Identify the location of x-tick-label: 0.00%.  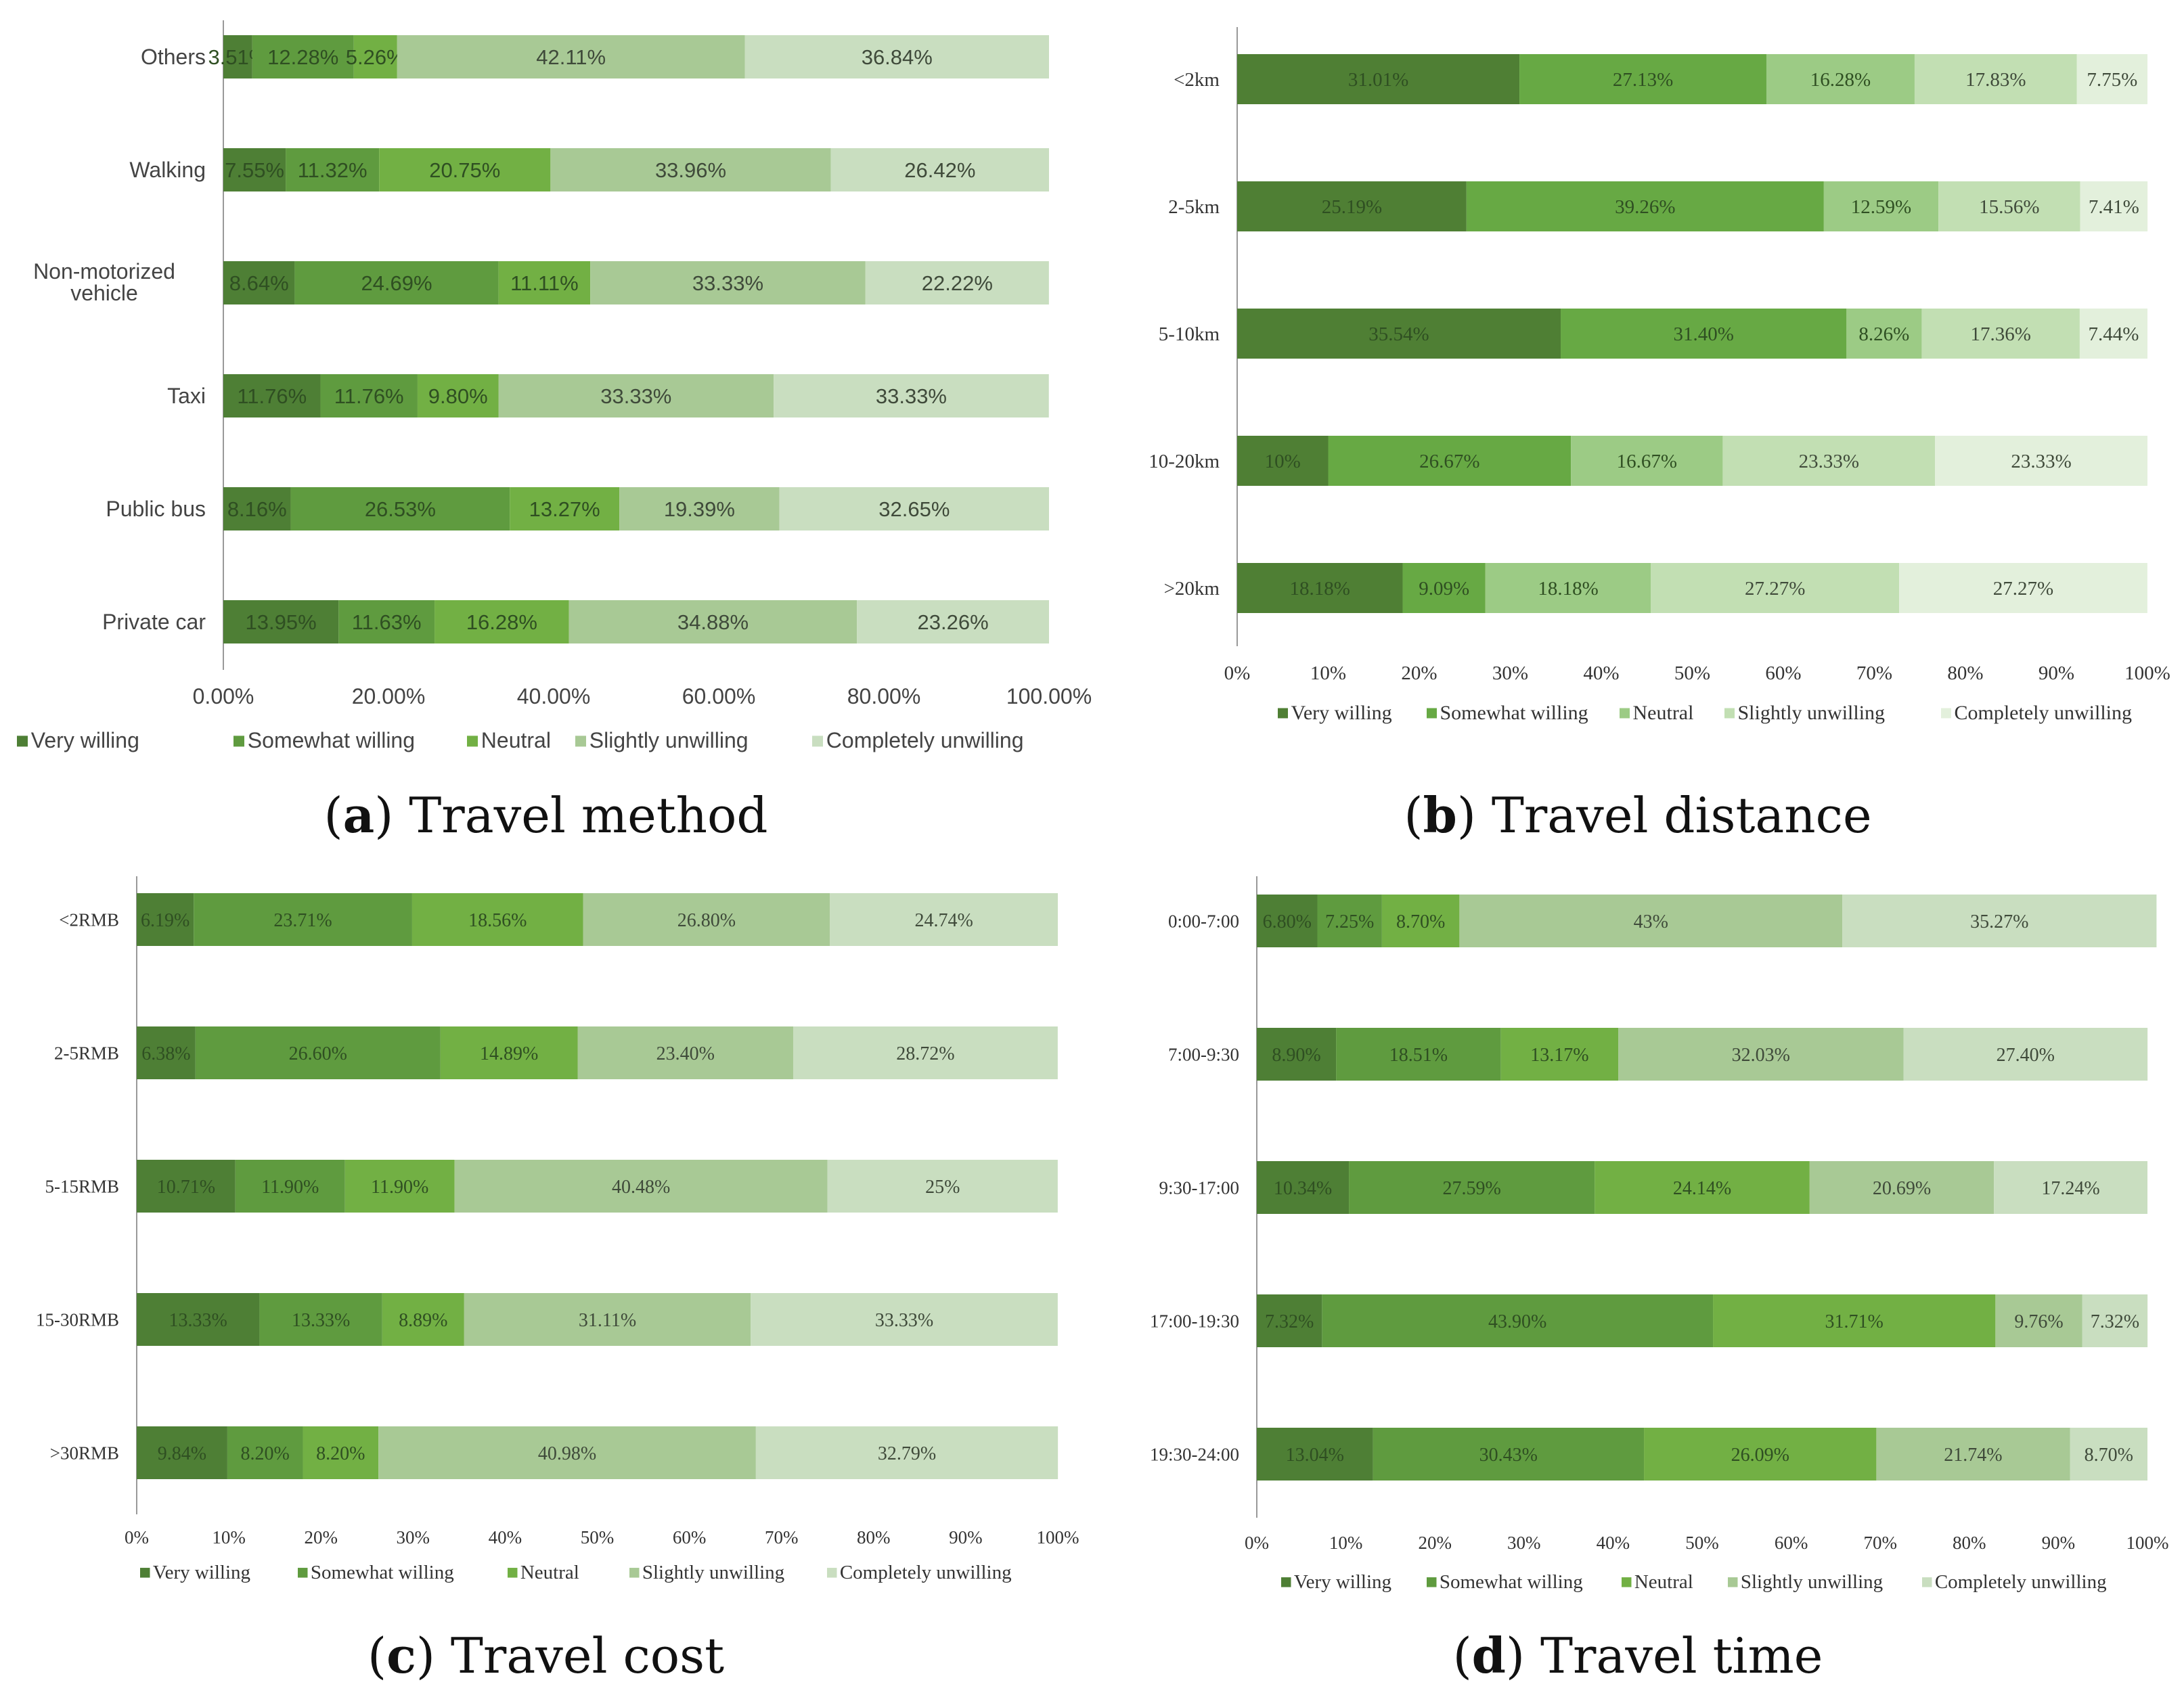
(224, 696).